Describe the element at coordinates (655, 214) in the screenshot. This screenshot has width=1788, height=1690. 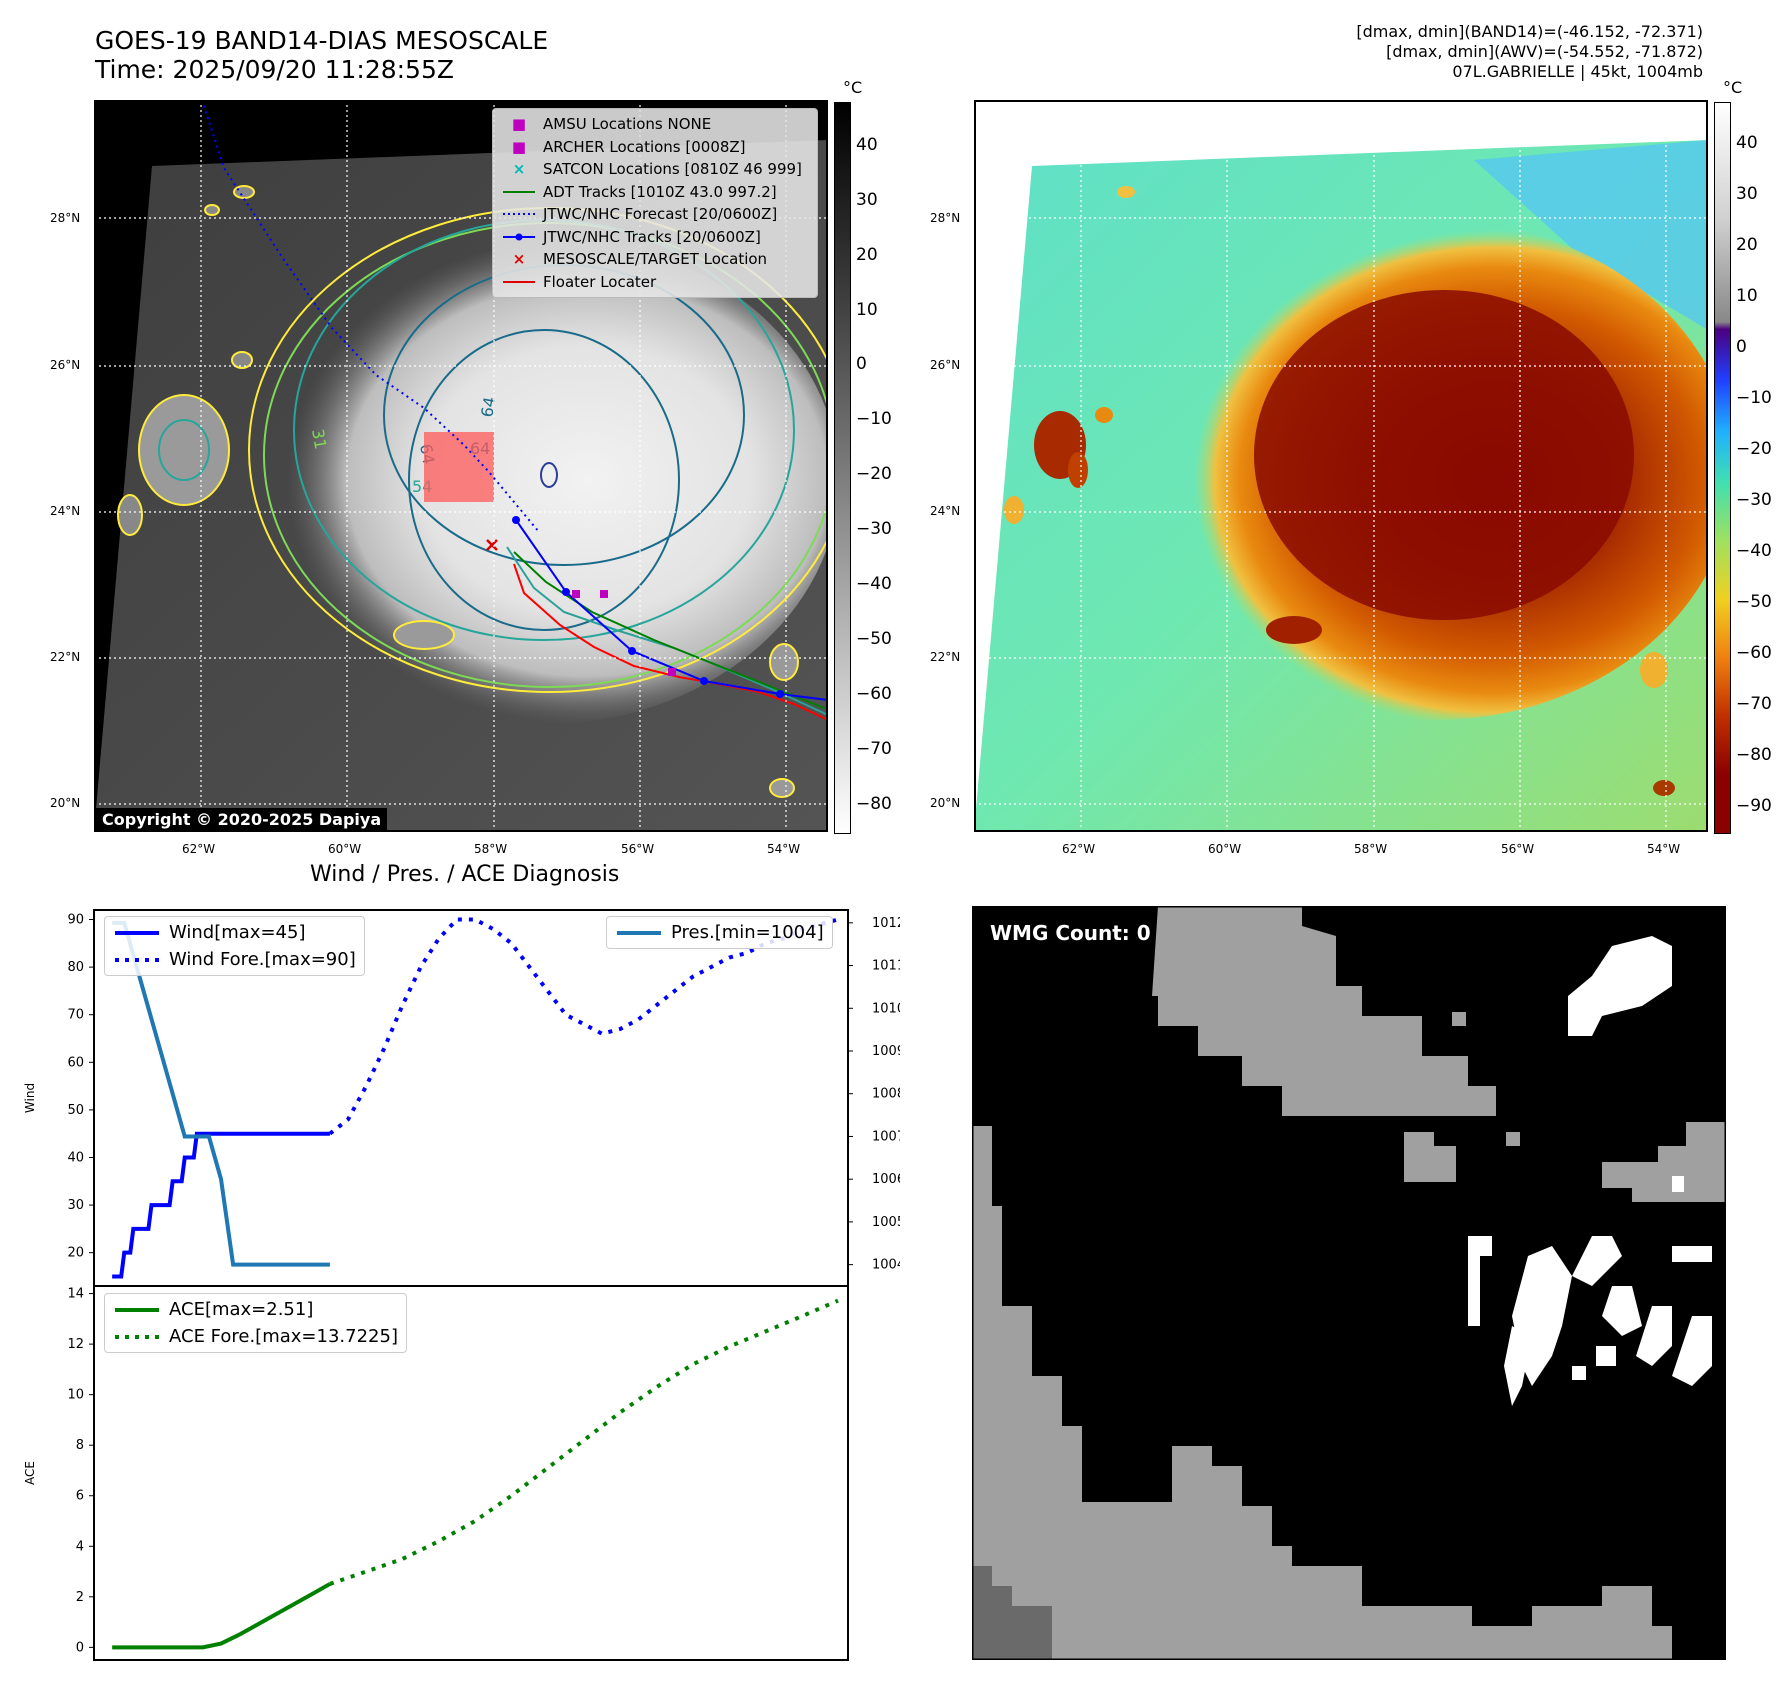
I see `legend-item: JTWC/NHC Forecast [20/0600Z]` at that location.